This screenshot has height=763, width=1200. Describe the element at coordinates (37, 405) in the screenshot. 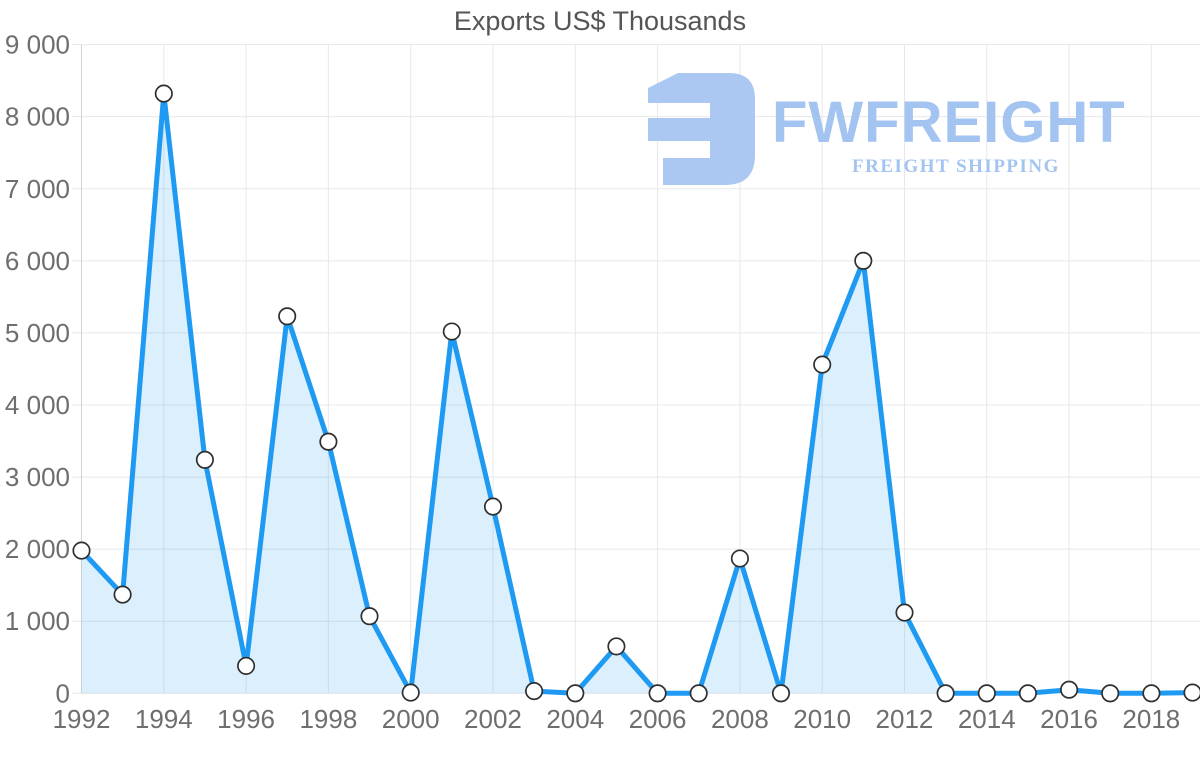

I see `y-axis-label: 4 000` at that location.